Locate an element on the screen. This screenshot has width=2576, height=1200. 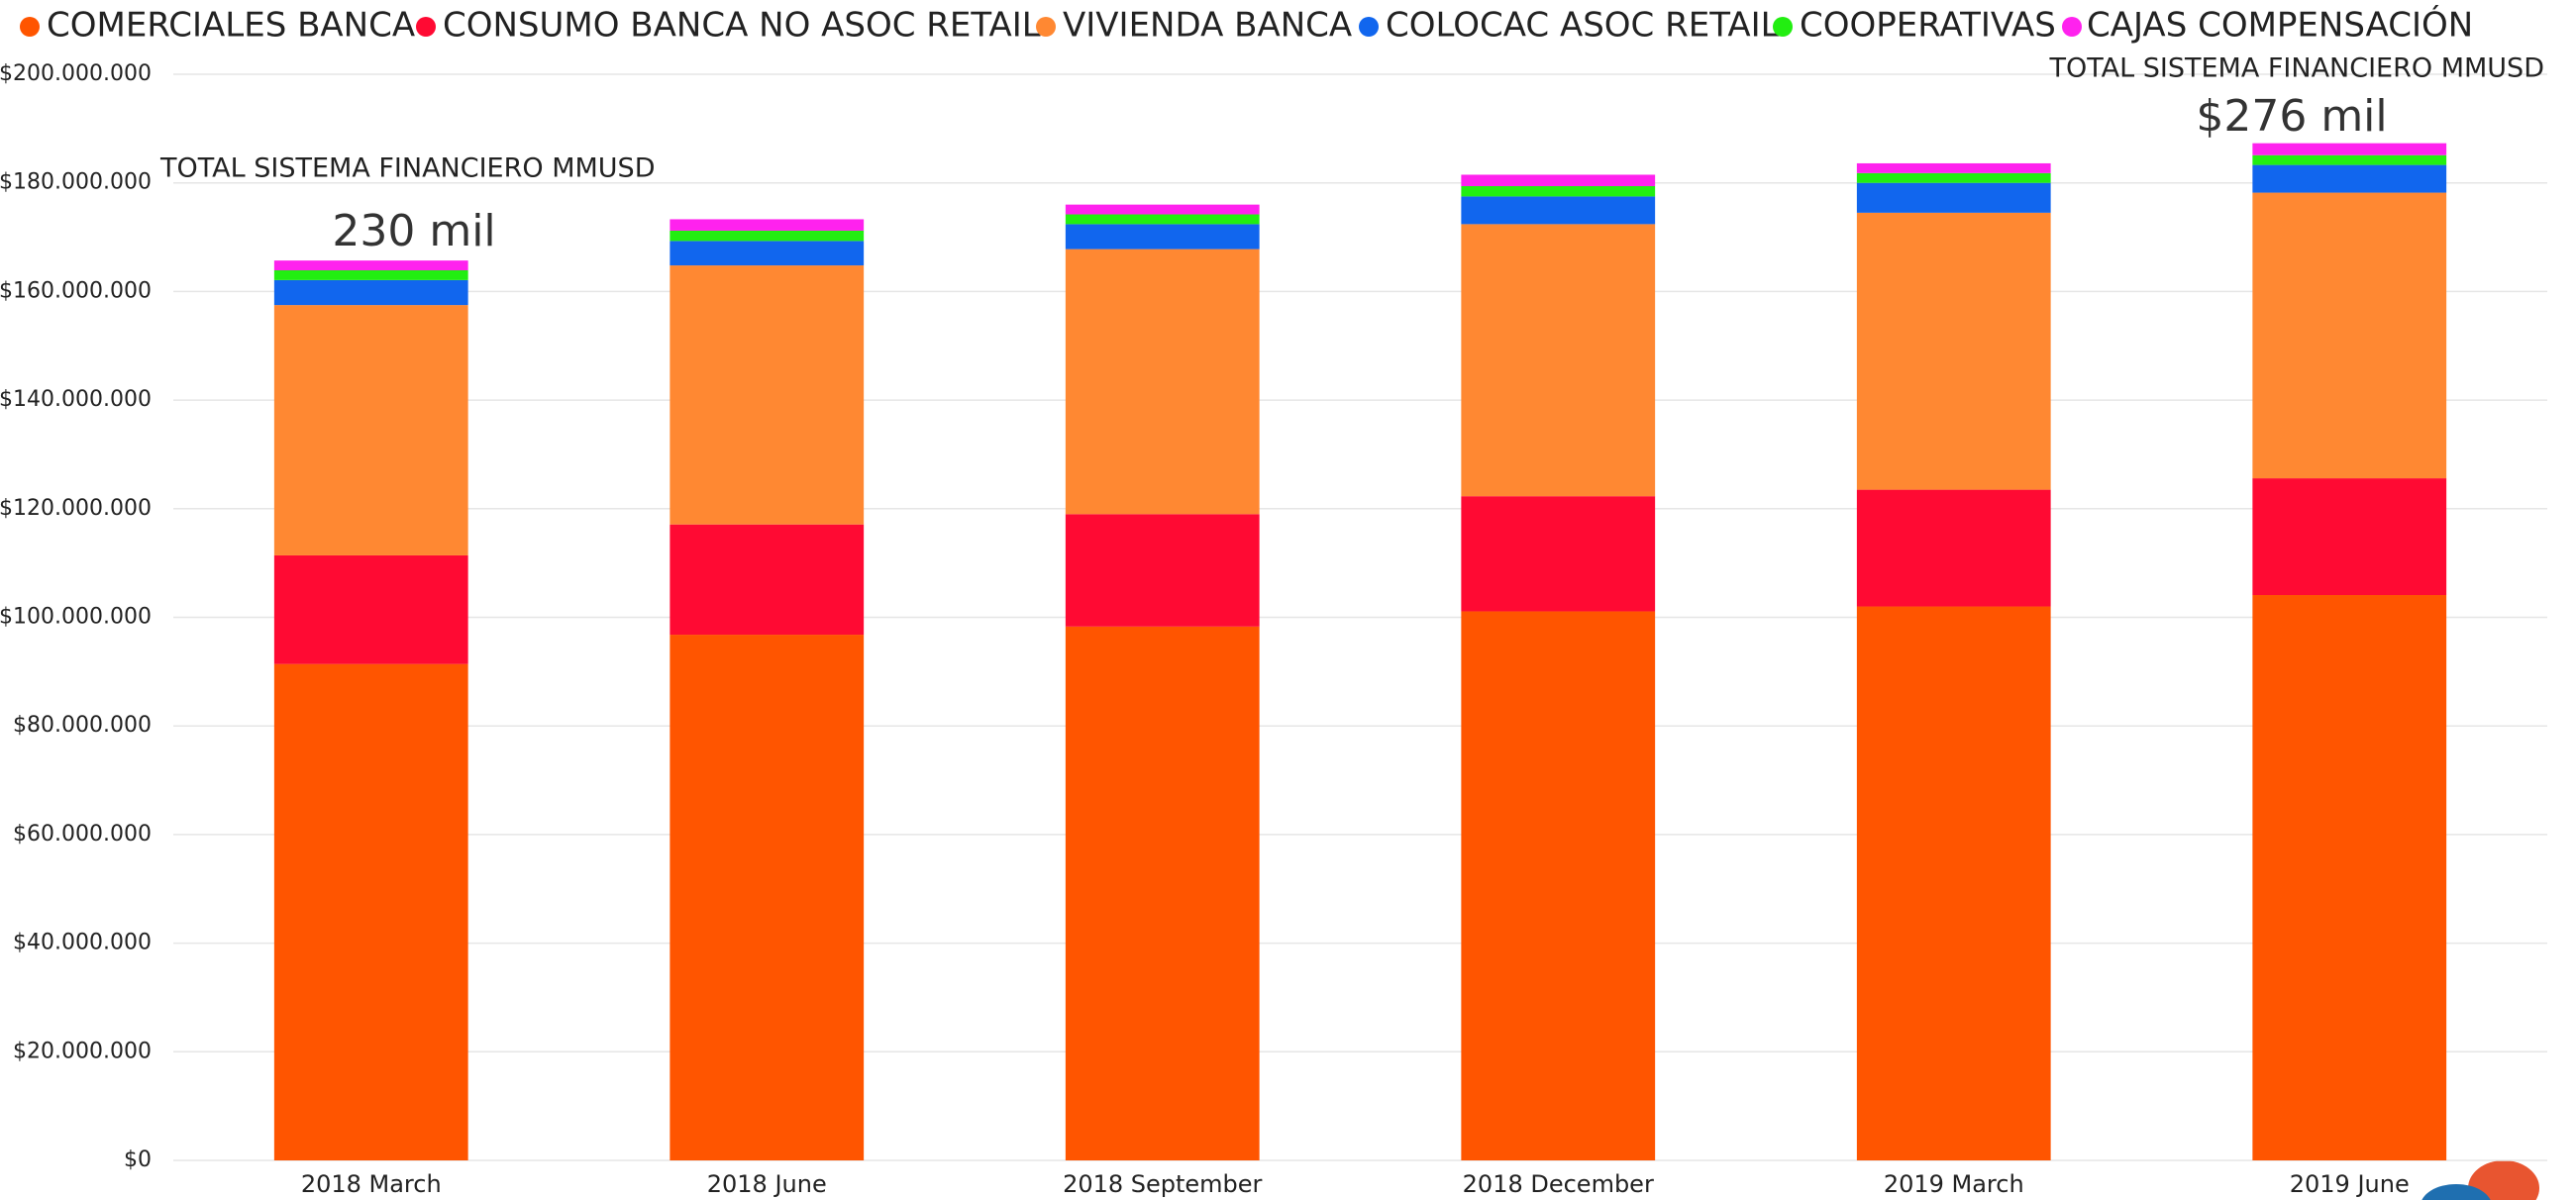
y-tick-label: $140.000.000 is located at coordinates (76, 399).